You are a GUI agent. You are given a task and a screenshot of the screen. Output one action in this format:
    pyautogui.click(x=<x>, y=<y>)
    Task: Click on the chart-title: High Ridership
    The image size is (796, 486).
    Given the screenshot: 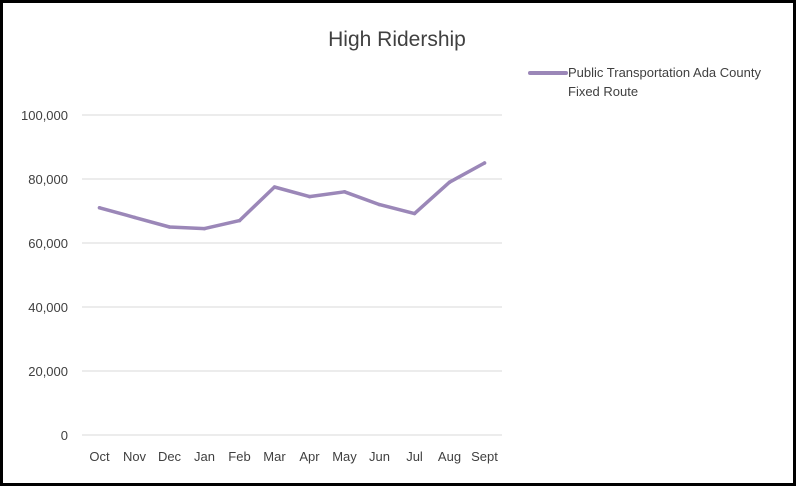 What is the action you would take?
    pyautogui.click(x=397, y=39)
    